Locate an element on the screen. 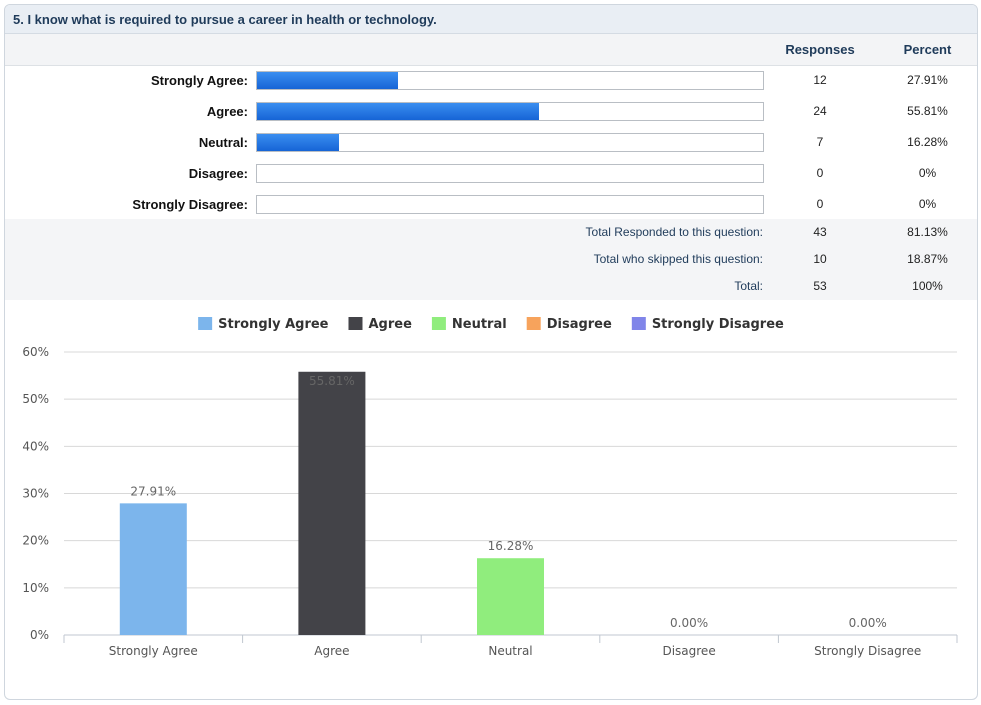 This screenshot has width=981, height=705. totals-percent: 18.87% is located at coordinates (927, 259).